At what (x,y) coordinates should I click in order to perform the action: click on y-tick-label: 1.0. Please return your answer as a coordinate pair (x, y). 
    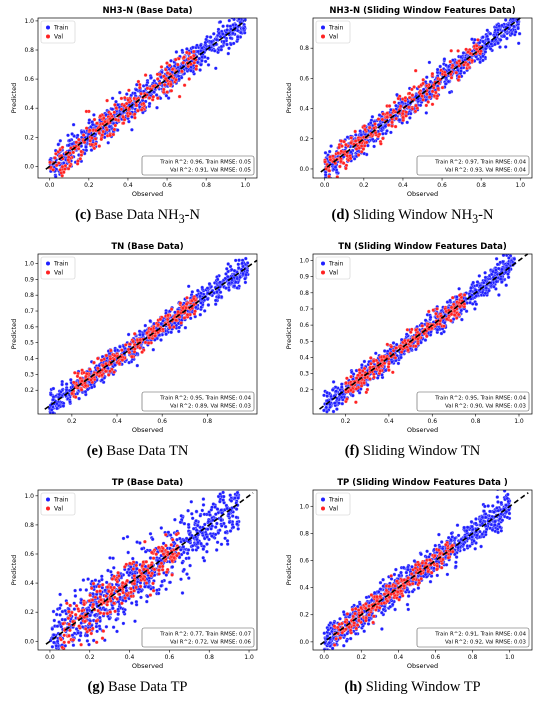
    Looking at the image, I should click on (29, 264).